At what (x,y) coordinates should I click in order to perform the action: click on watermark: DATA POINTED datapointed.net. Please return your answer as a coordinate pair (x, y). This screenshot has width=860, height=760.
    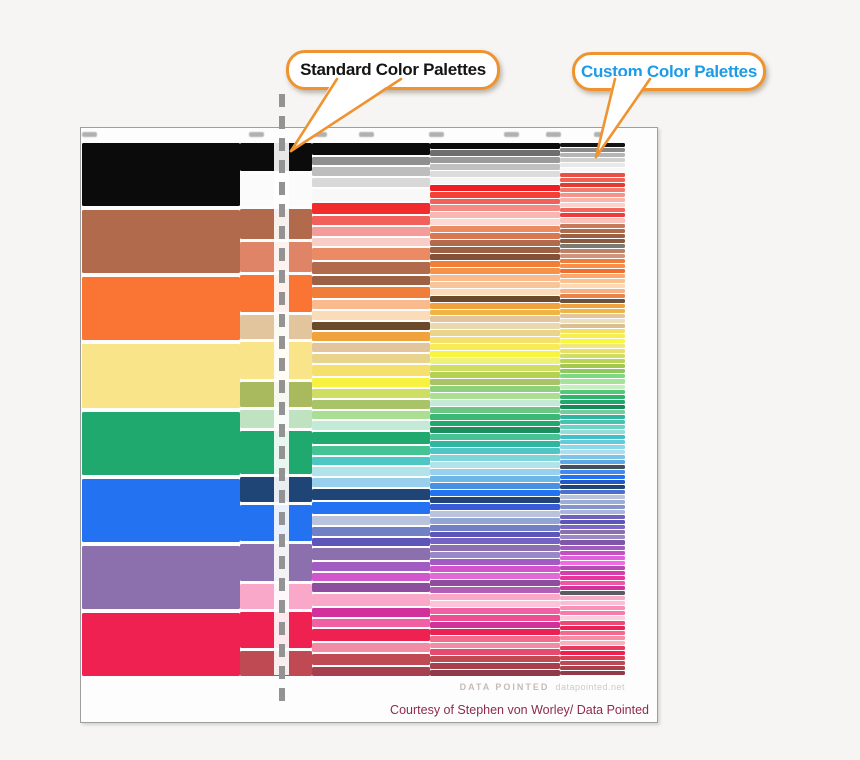
    Looking at the image, I should click on (542, 687).